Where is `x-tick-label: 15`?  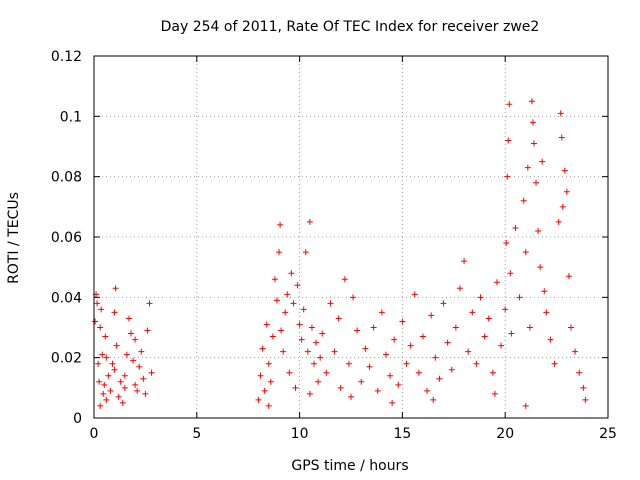
x-tick-label: 15 is located at coordinates (402, 434).